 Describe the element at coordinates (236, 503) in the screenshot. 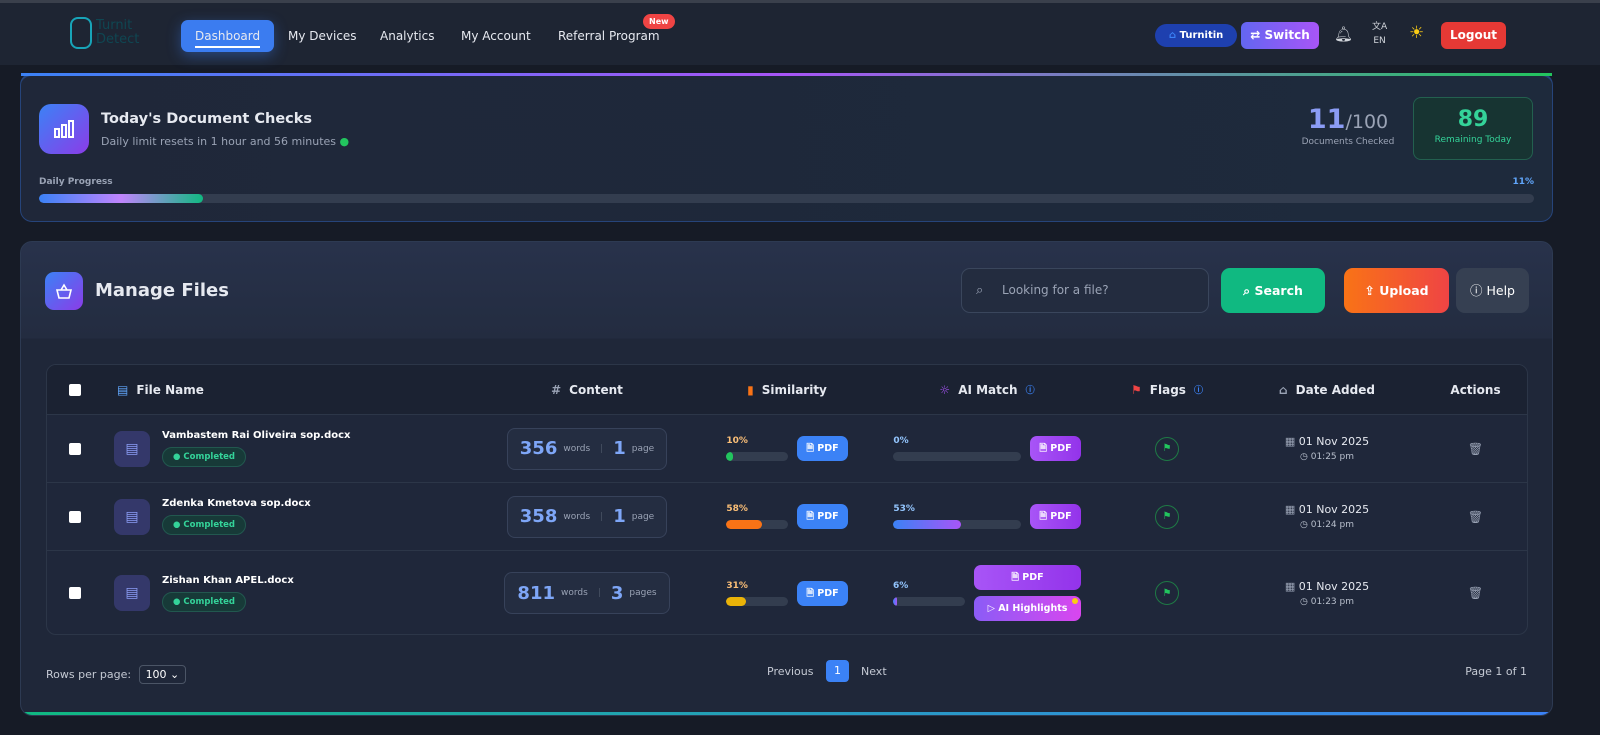

I see `file-name: Zdenka Kmetova sop.docx` at that location.